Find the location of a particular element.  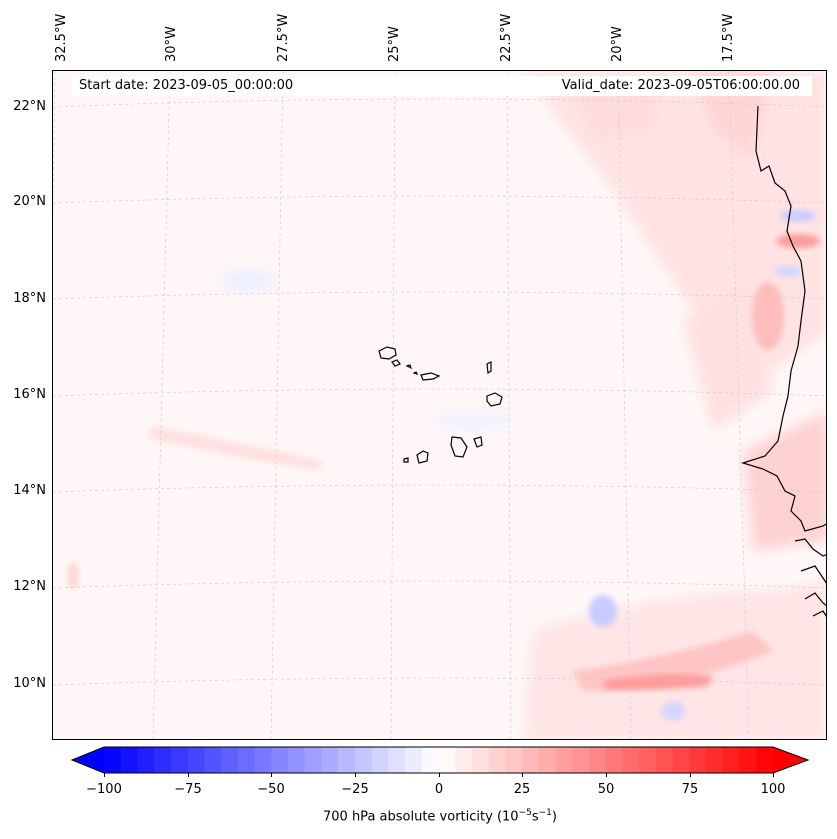

colorbar-tick-label: −25 is located at coordinates (355, 789).